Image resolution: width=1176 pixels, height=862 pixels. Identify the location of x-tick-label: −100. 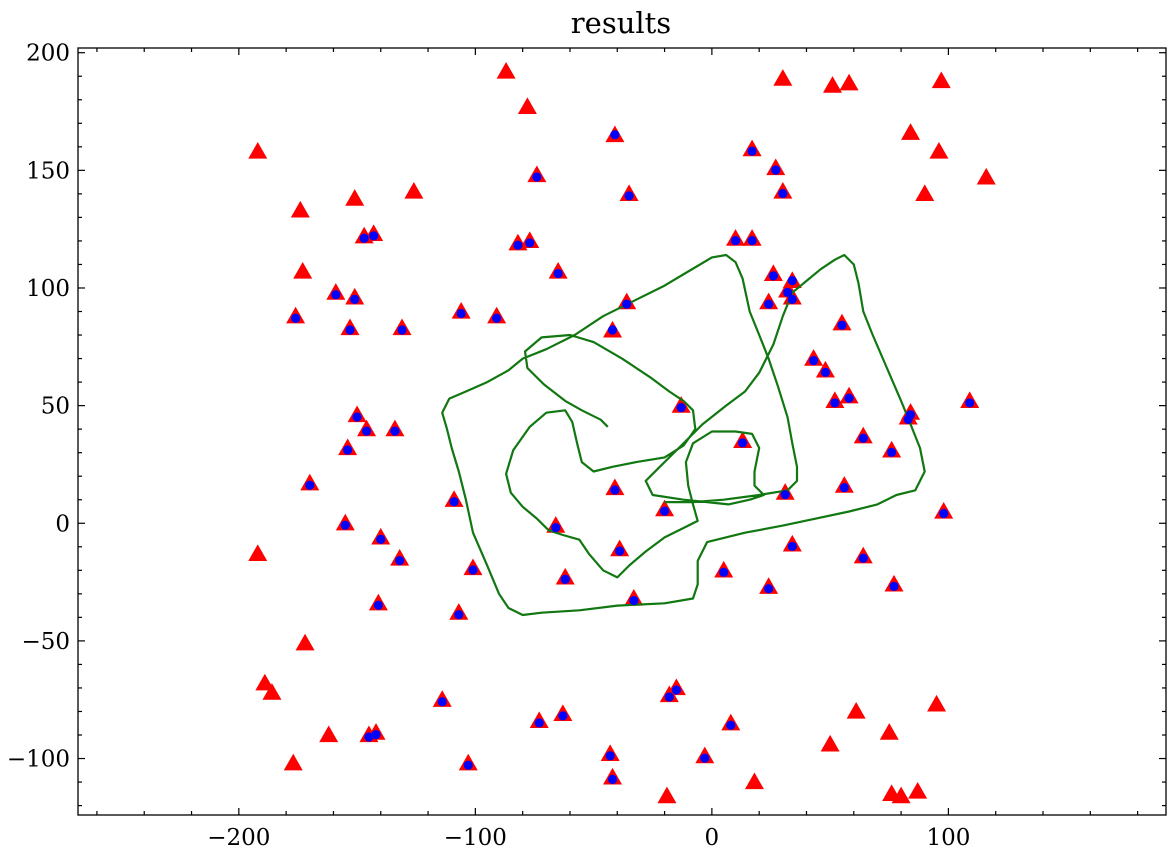
(475, 838).